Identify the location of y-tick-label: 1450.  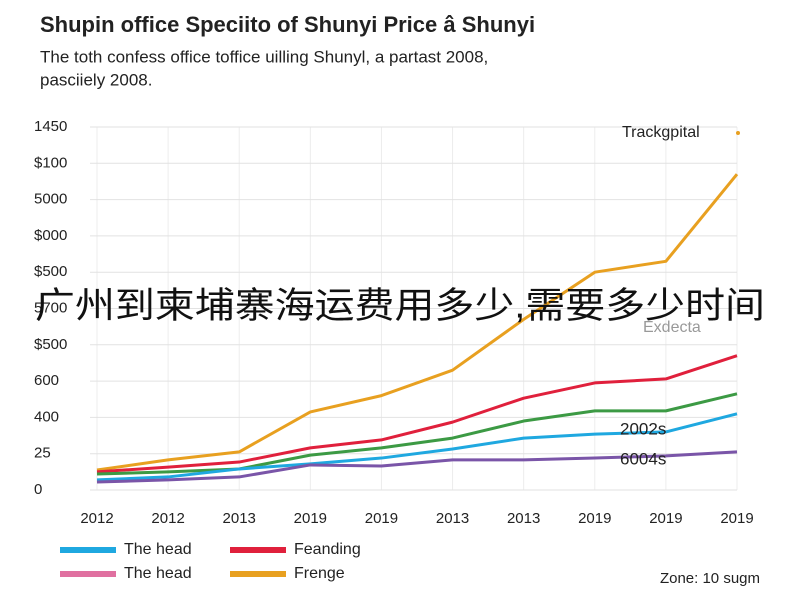
(50, 126).